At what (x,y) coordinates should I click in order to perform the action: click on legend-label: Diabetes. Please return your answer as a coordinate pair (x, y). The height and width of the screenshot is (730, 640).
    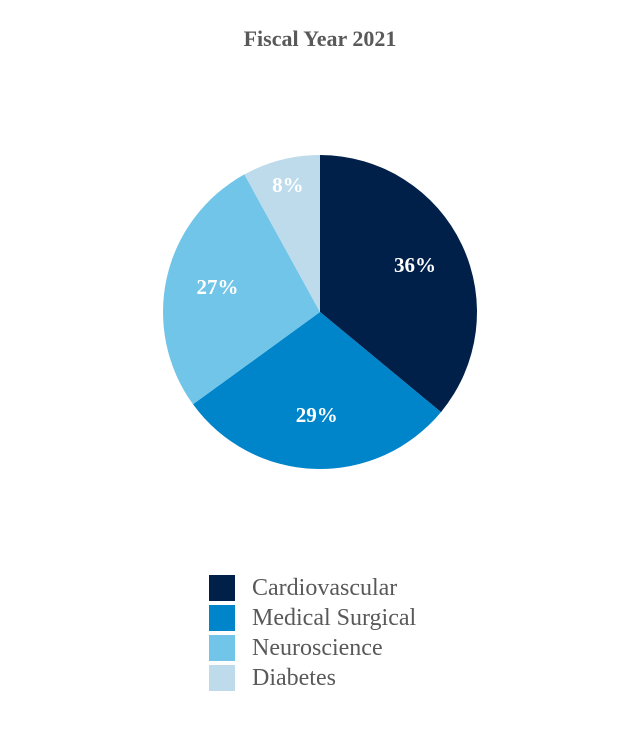
    Looking at the image, I should click on (294, 678).